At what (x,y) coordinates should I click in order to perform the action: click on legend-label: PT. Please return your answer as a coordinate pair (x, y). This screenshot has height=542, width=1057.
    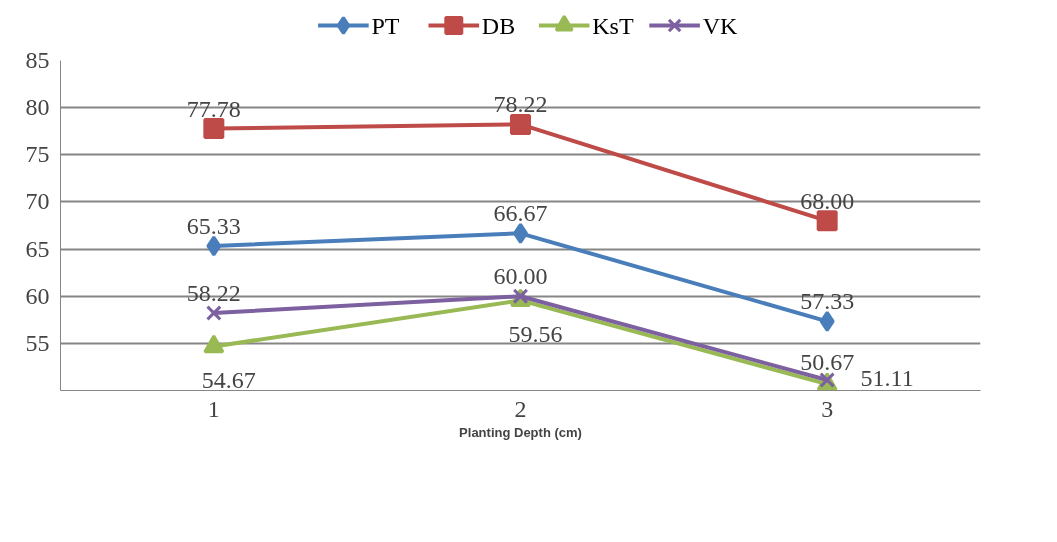
    Looking at the image, I should click on (385, 25).